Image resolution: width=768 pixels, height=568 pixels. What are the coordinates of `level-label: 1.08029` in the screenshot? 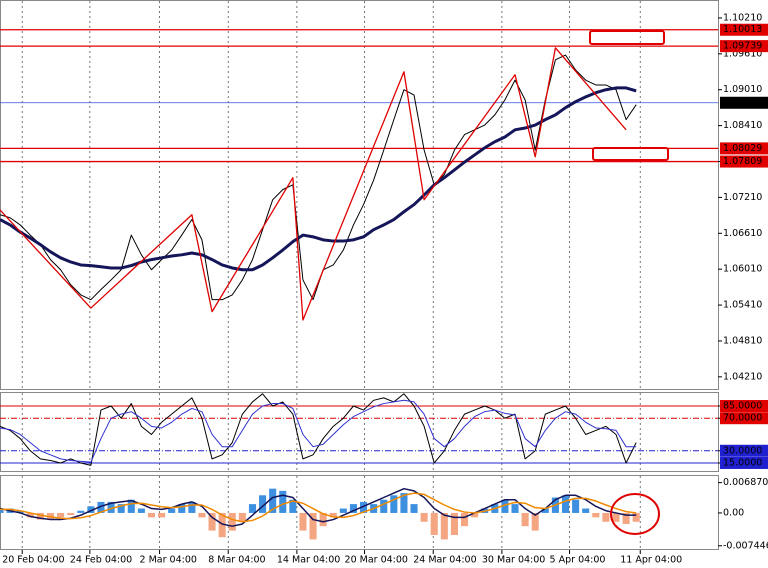 It's located at (742, 148).